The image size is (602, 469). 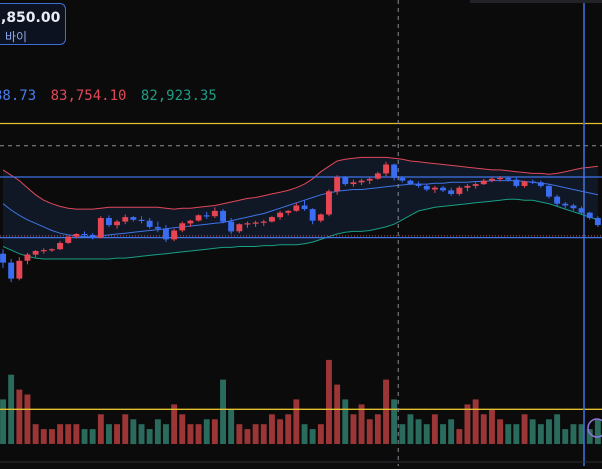 What do you see at coordinates (88, 96) in the screenshot?
I see `legend-upper-value: 83,754.10` at bounding box center [88, 96].